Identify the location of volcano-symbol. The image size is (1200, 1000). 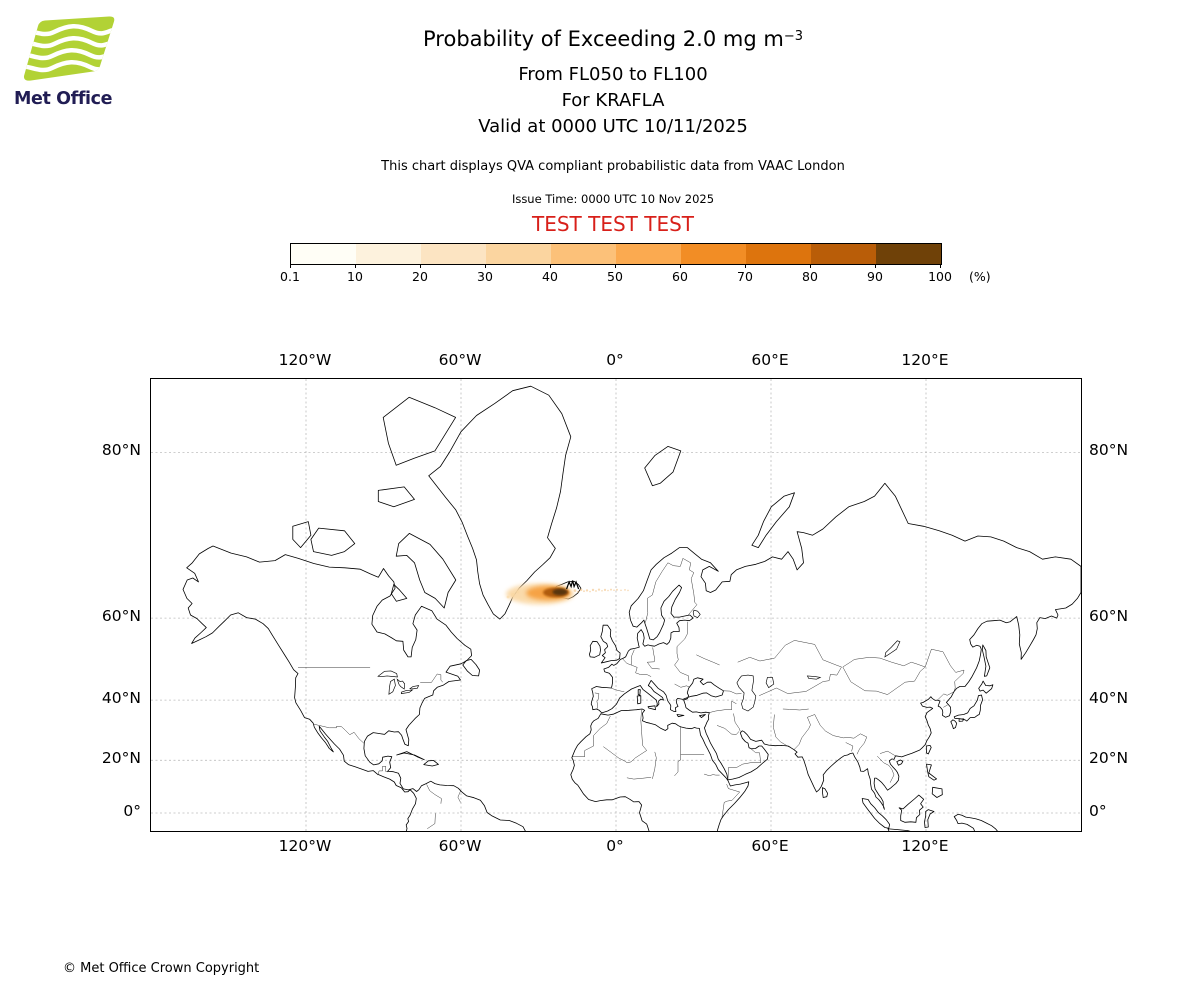
(573, 585).